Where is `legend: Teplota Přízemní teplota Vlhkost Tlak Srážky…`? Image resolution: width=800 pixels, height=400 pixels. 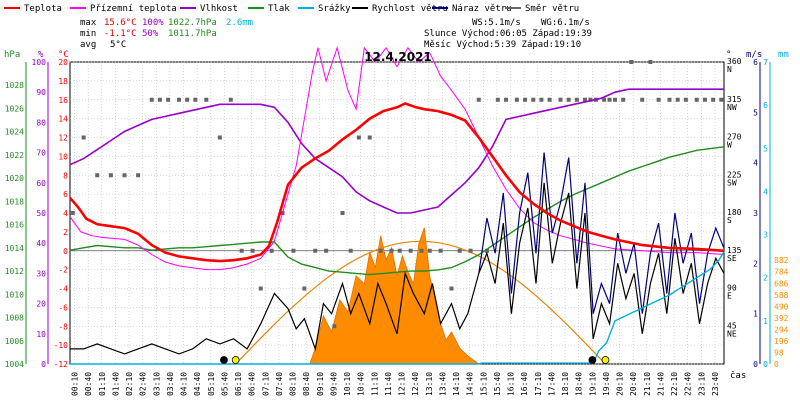 legend: Teplota Přízemní teplota Vlhkost Tlak Srážky… is located at coordinates (291, 9).